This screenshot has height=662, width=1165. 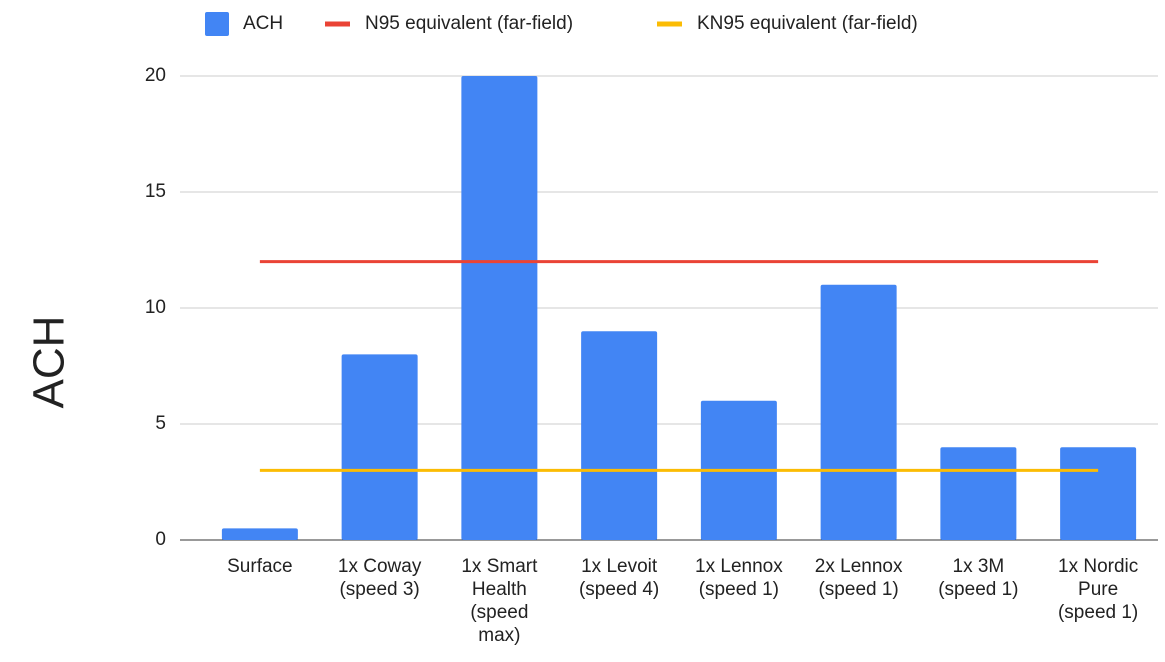 I want to click on y-axis-title: ACH, so click(x=49, y=362).